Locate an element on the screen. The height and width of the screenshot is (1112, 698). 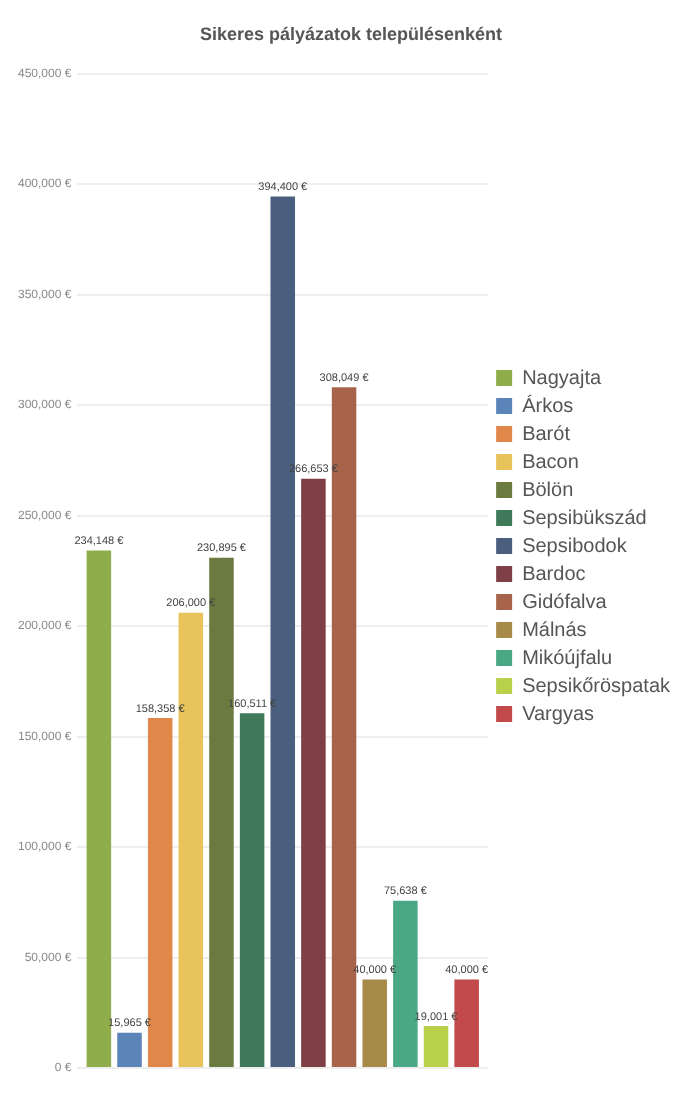
legend-label: Gidófalva is located at coordinates (565, 602).